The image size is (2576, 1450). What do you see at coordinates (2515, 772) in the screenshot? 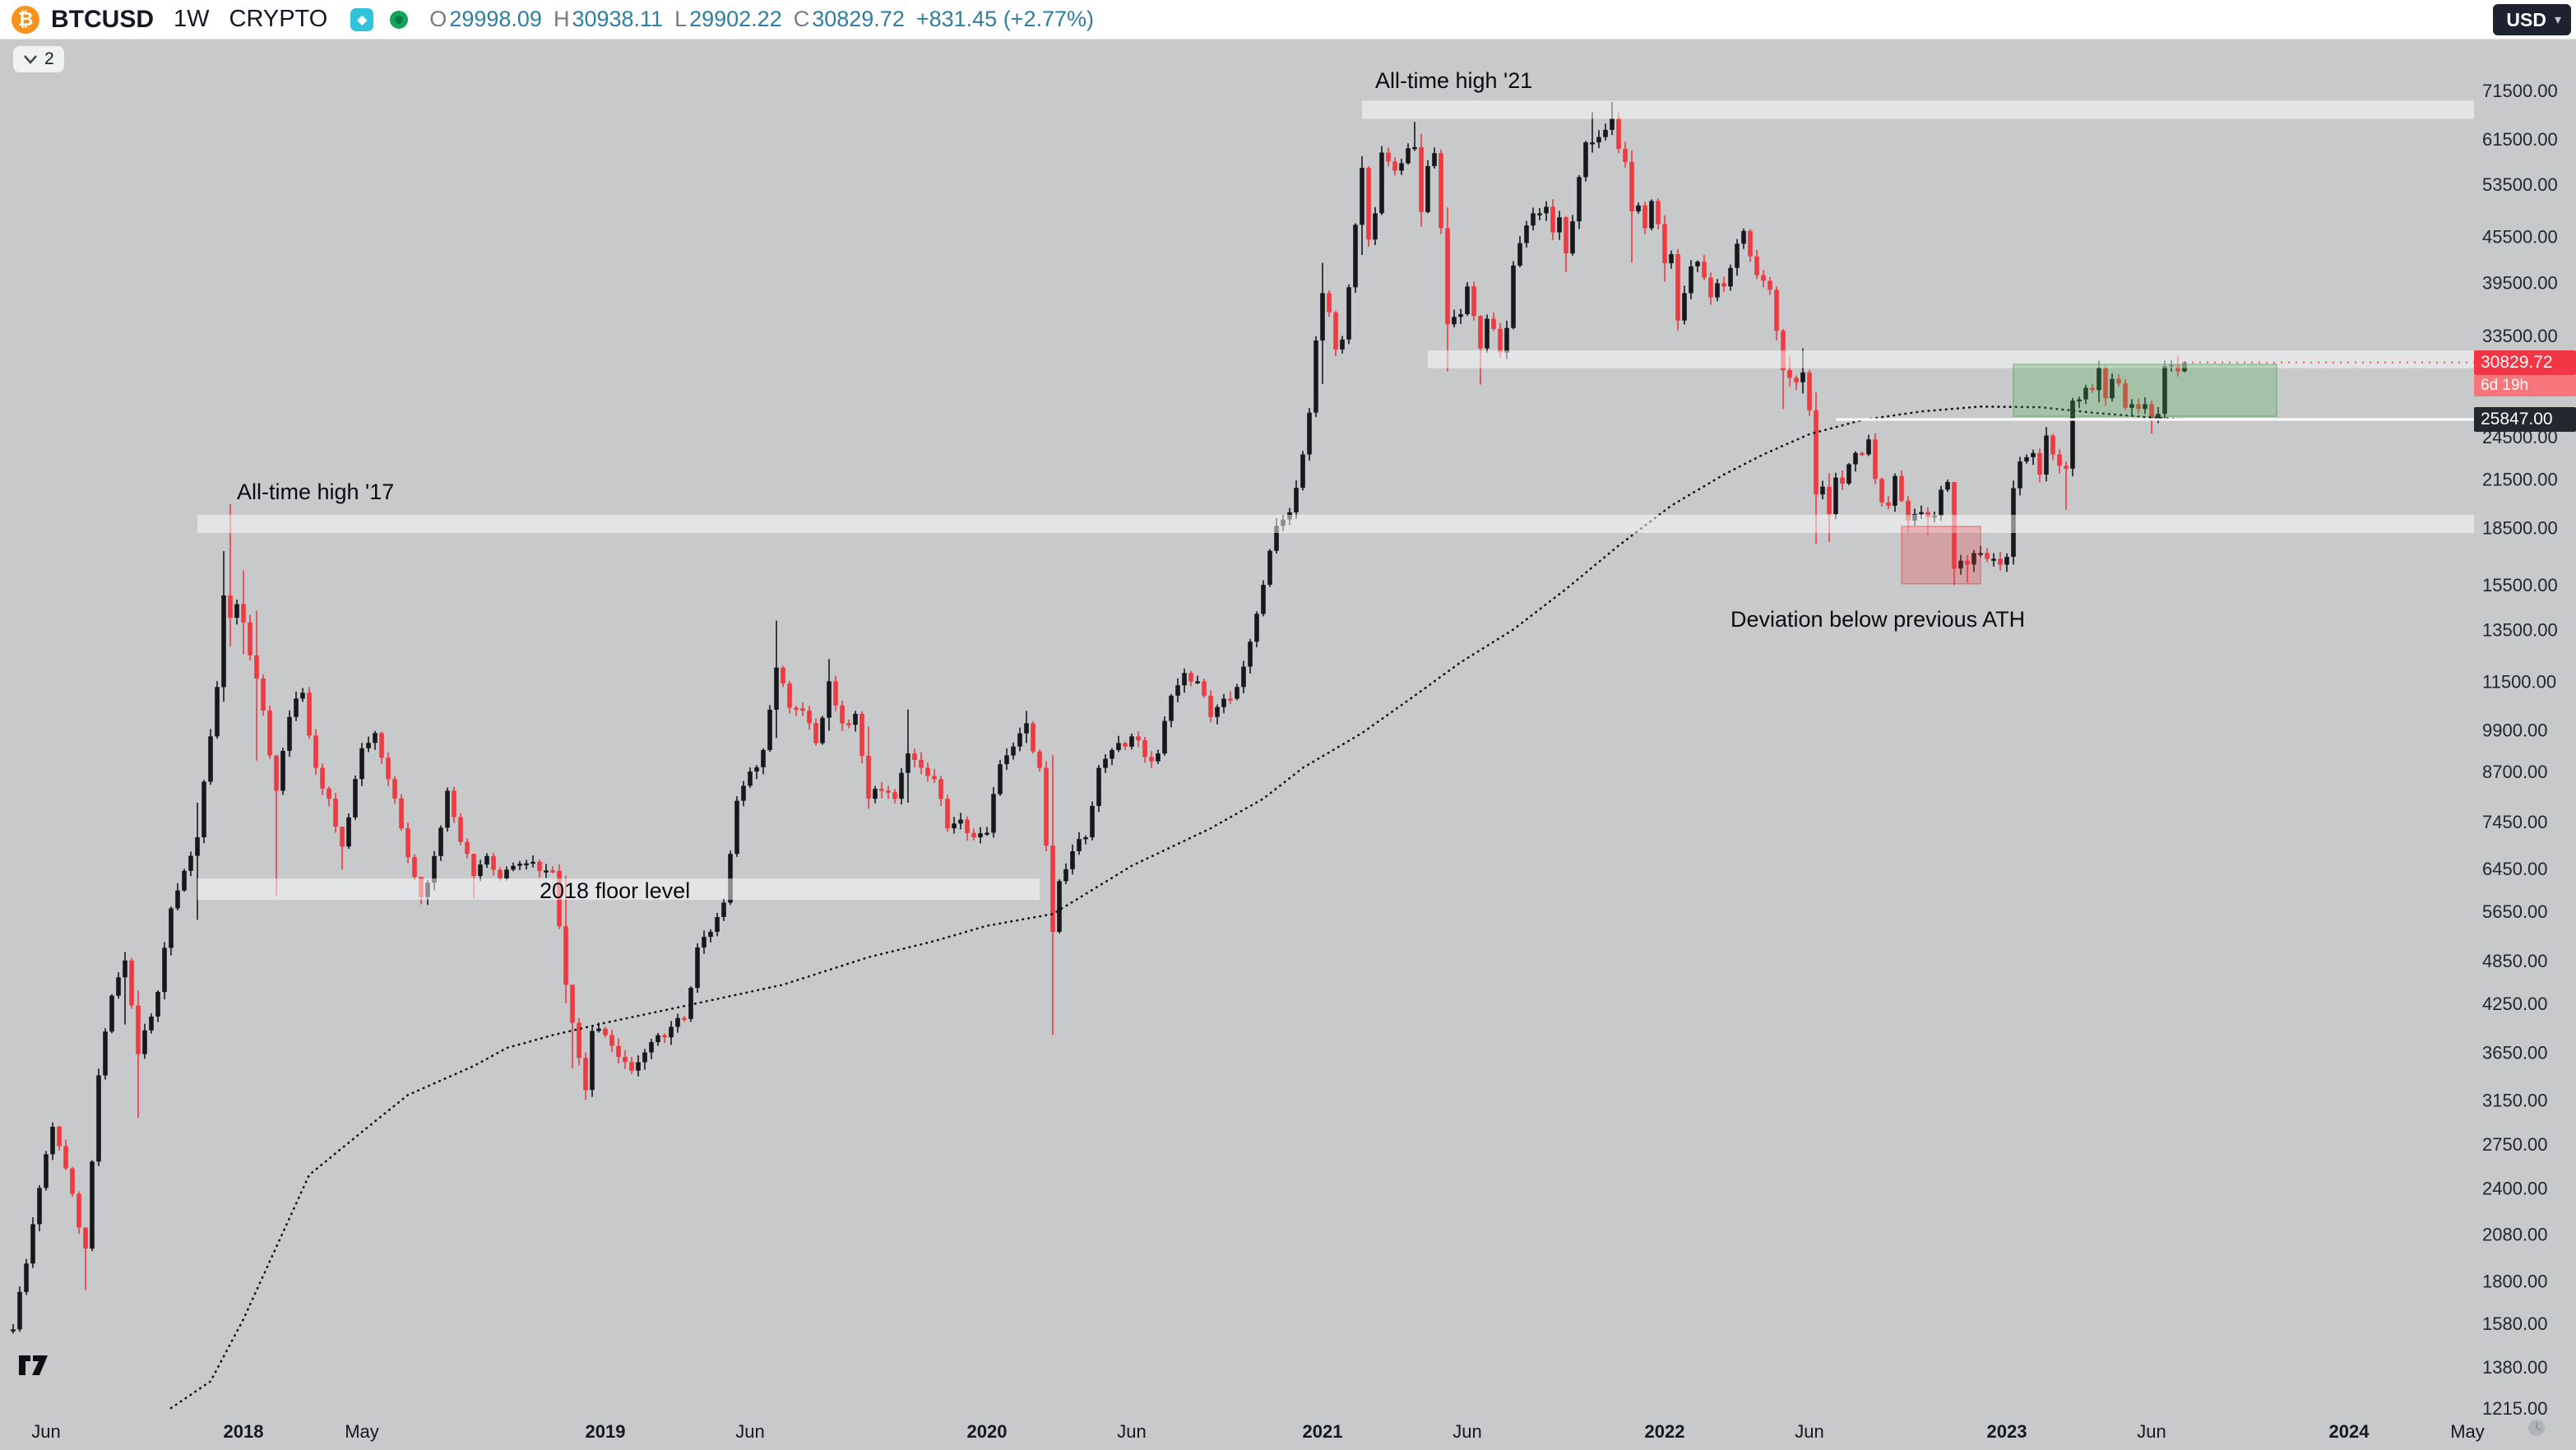
I see `svg-text: 8700.00` at bounding box center [2515, 772].